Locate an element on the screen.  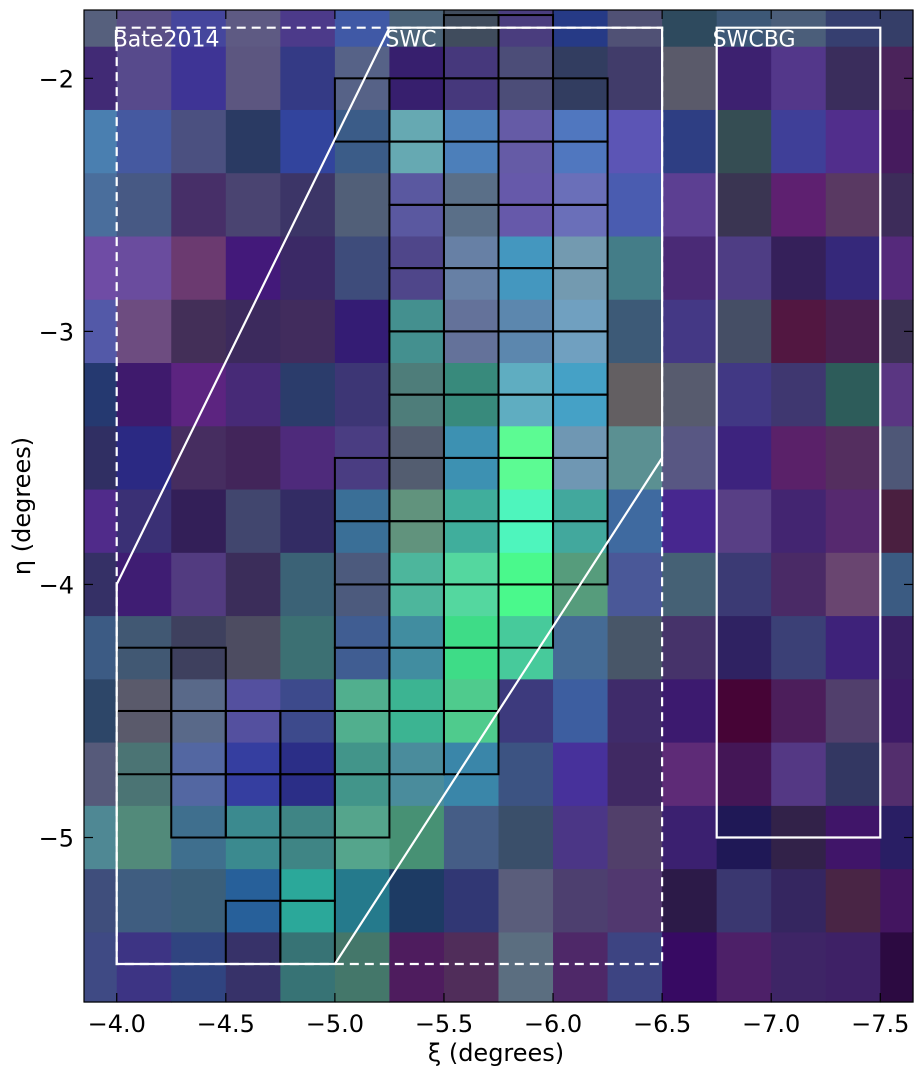
y-tick-label: −2 is located at coordinates (56, 79).